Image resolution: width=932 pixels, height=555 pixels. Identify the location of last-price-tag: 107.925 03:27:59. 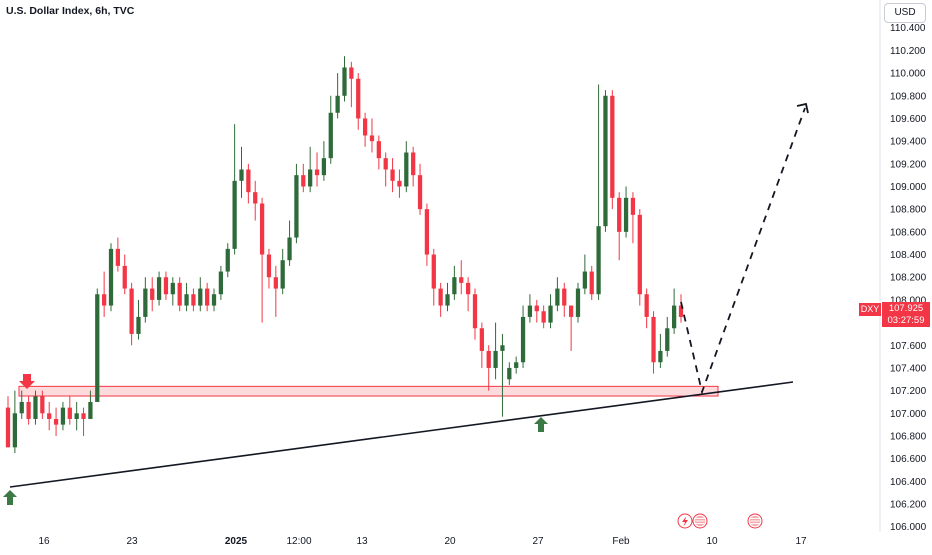
(906, 314).